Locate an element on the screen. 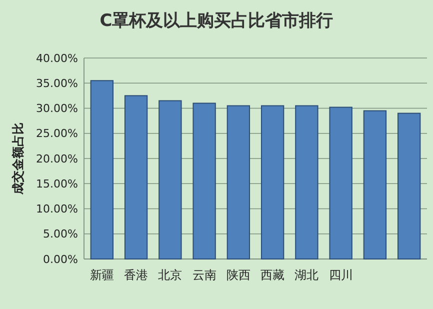 This screenshot has width=433, height=309. y-tick-label: 20.00% is located at coordinates (57, 159).